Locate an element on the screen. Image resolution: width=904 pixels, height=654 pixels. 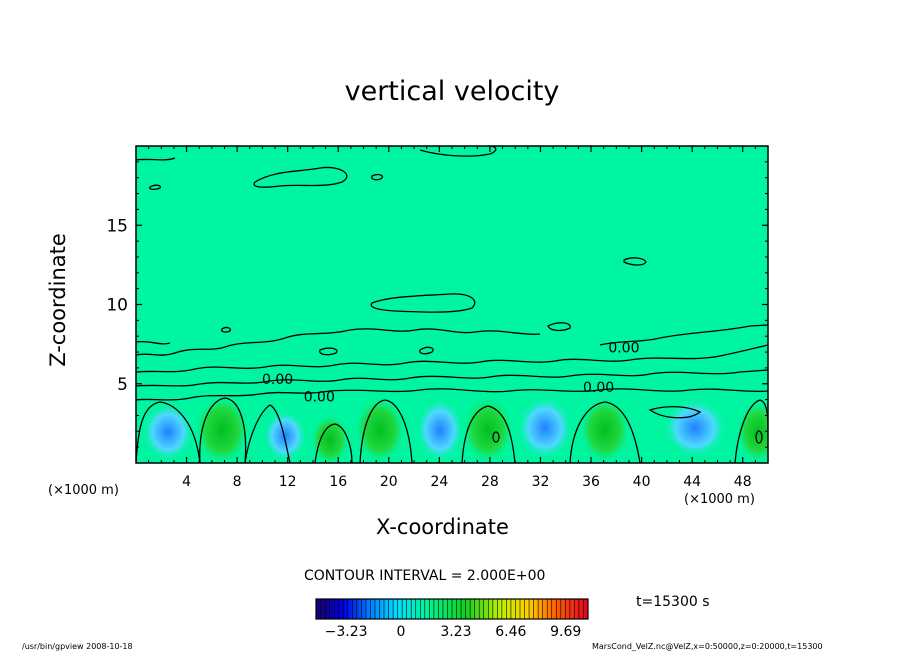
x-tick-label: 20 is located at coordinates (389, 482).